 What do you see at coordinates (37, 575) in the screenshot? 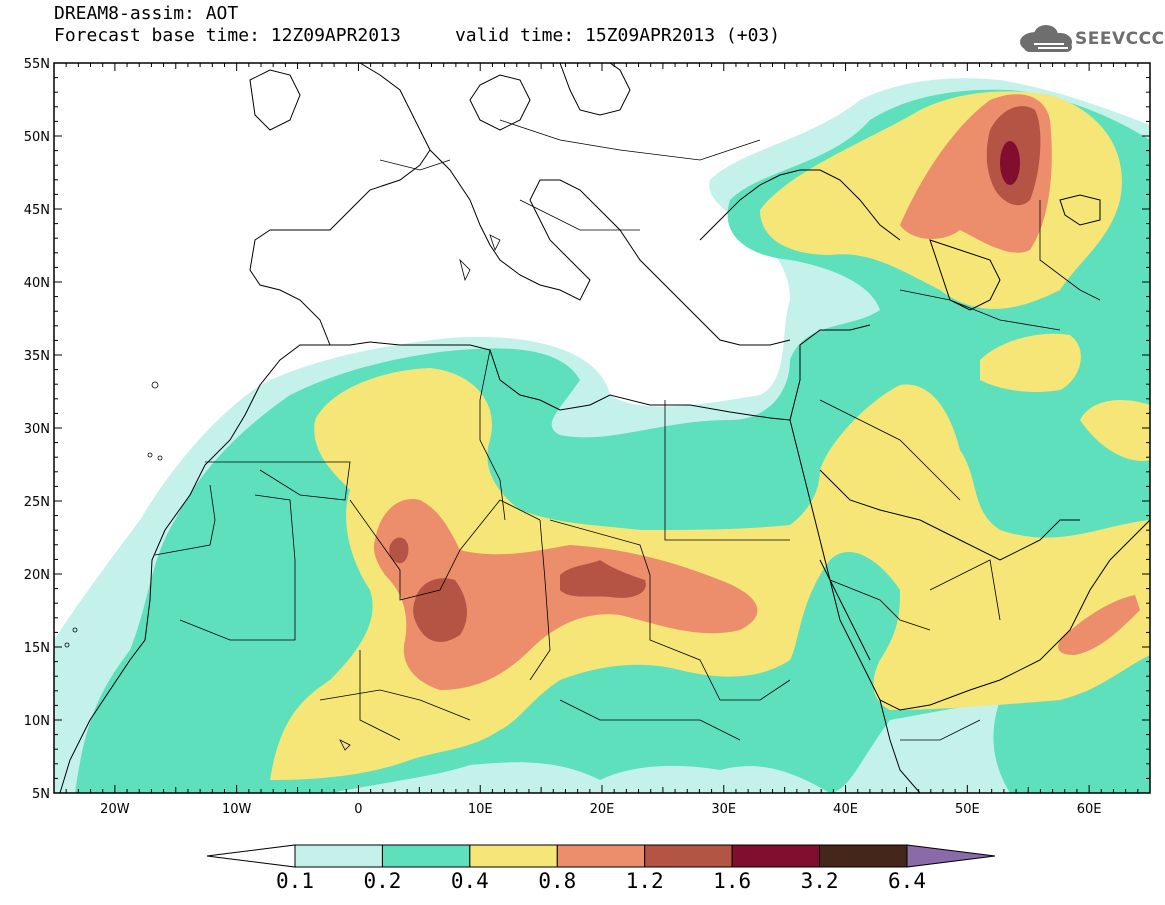
I see `lat-label: 20N` at bounding box center [37, 575].